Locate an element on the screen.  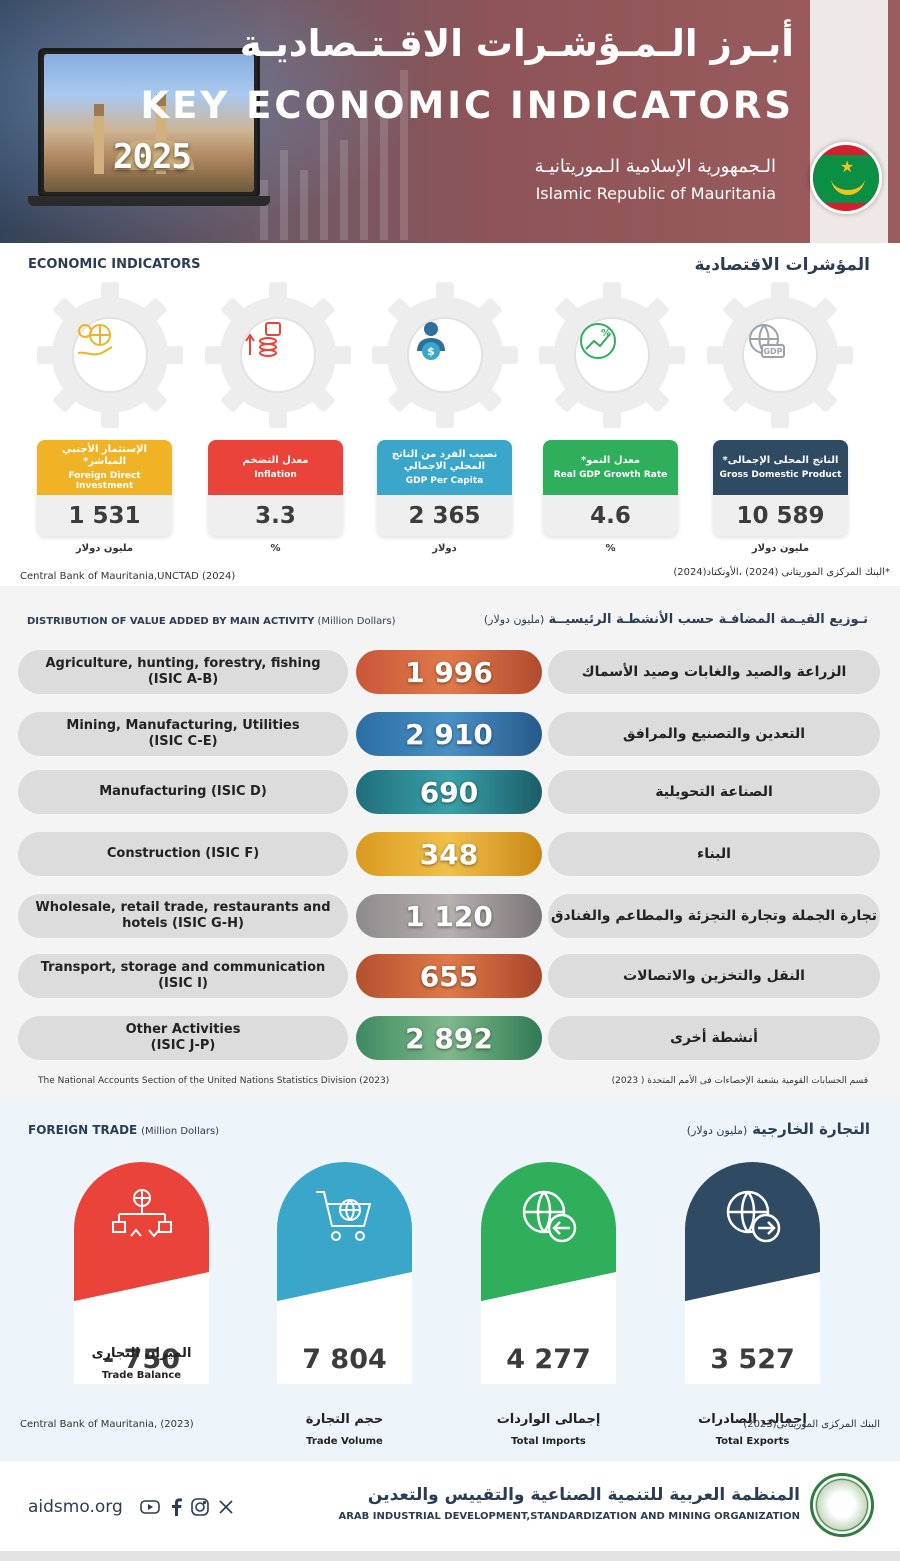
monitor-image: 2025 is located at coordinates (149, 123).